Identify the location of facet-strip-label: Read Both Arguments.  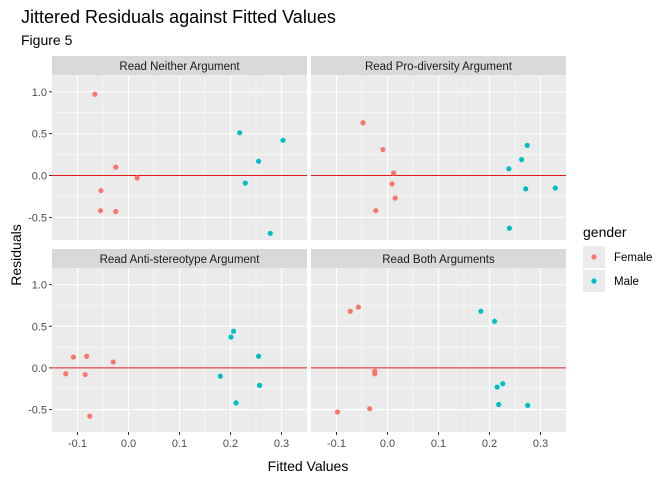
(438, 260).